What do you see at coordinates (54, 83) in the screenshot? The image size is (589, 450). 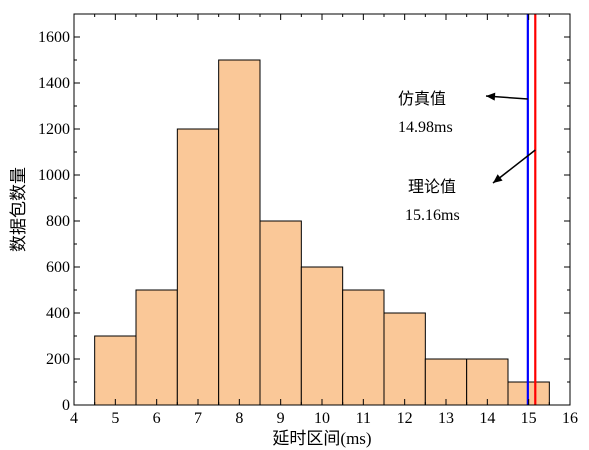 I see `y-tick-label: 1400` at bounding box center [54, 83].